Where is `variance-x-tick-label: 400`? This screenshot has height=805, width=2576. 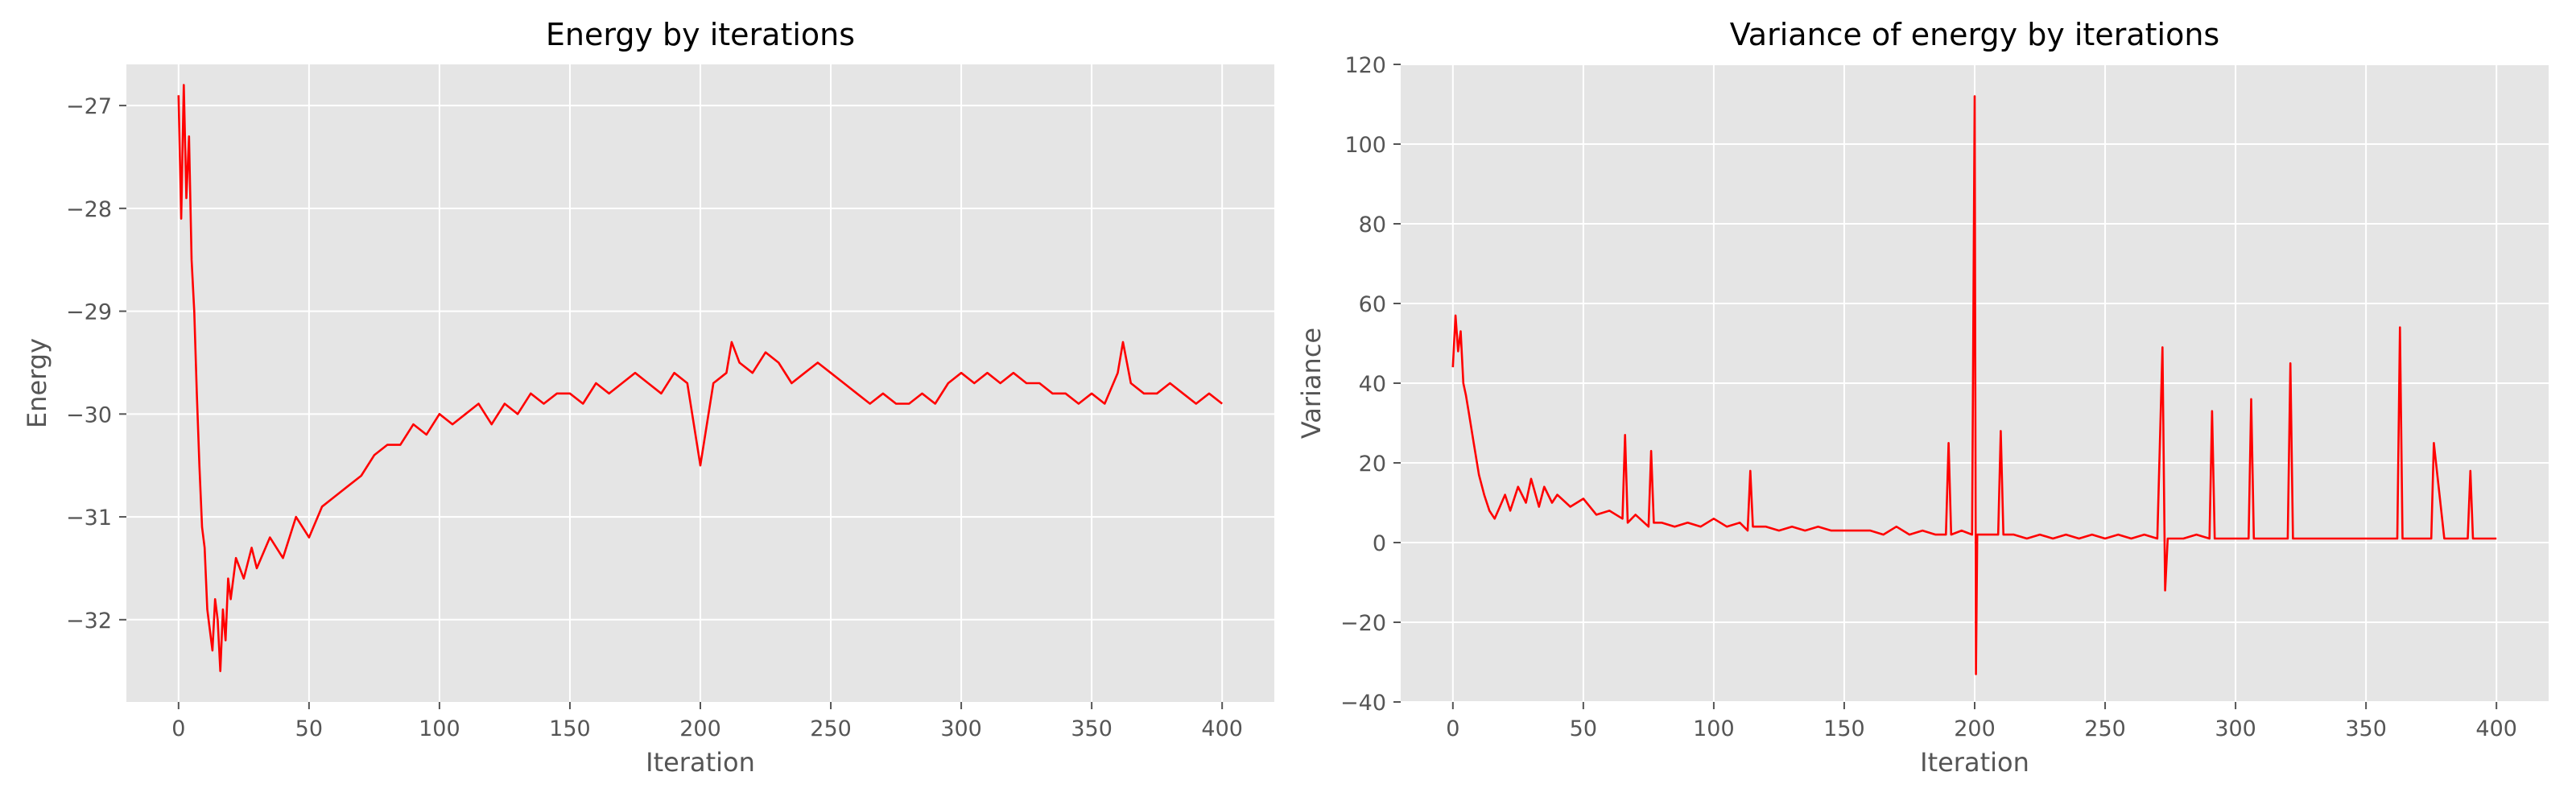
variance-x-tick-label: 400 is located at coordinates (2496, 728).